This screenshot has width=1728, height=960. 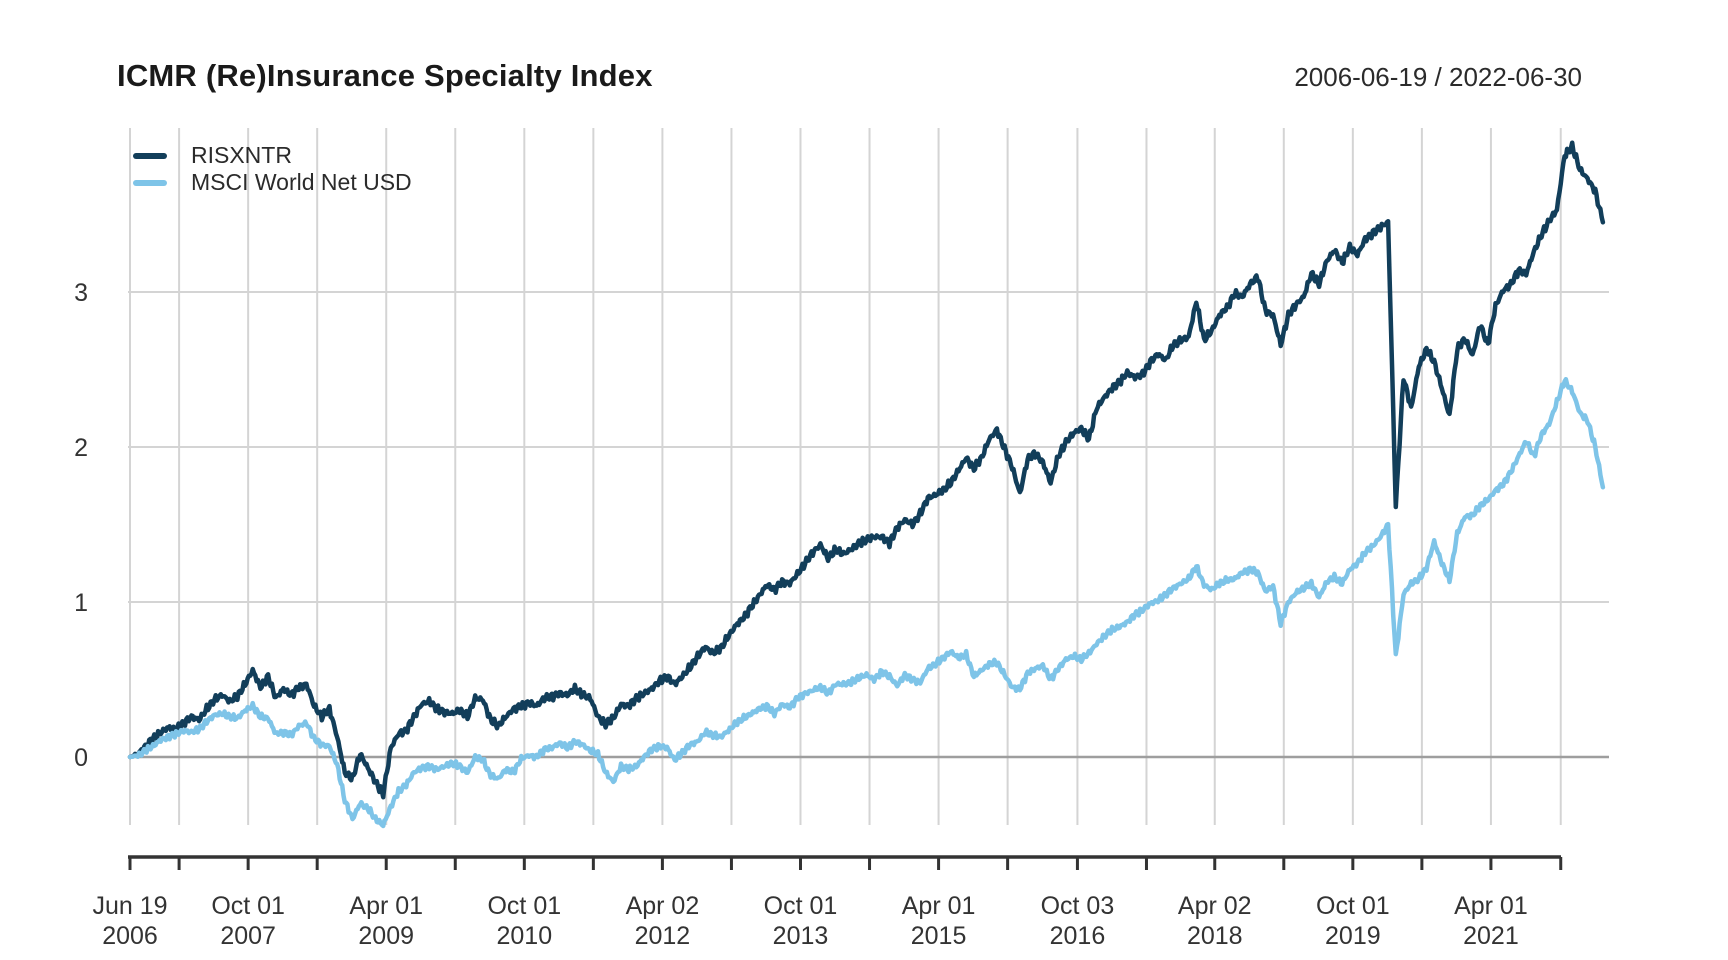 What do you see at coordinates (81, 448) in the screenshot?
I see `y-tick-label: 2` at bounding box center [81, 448].